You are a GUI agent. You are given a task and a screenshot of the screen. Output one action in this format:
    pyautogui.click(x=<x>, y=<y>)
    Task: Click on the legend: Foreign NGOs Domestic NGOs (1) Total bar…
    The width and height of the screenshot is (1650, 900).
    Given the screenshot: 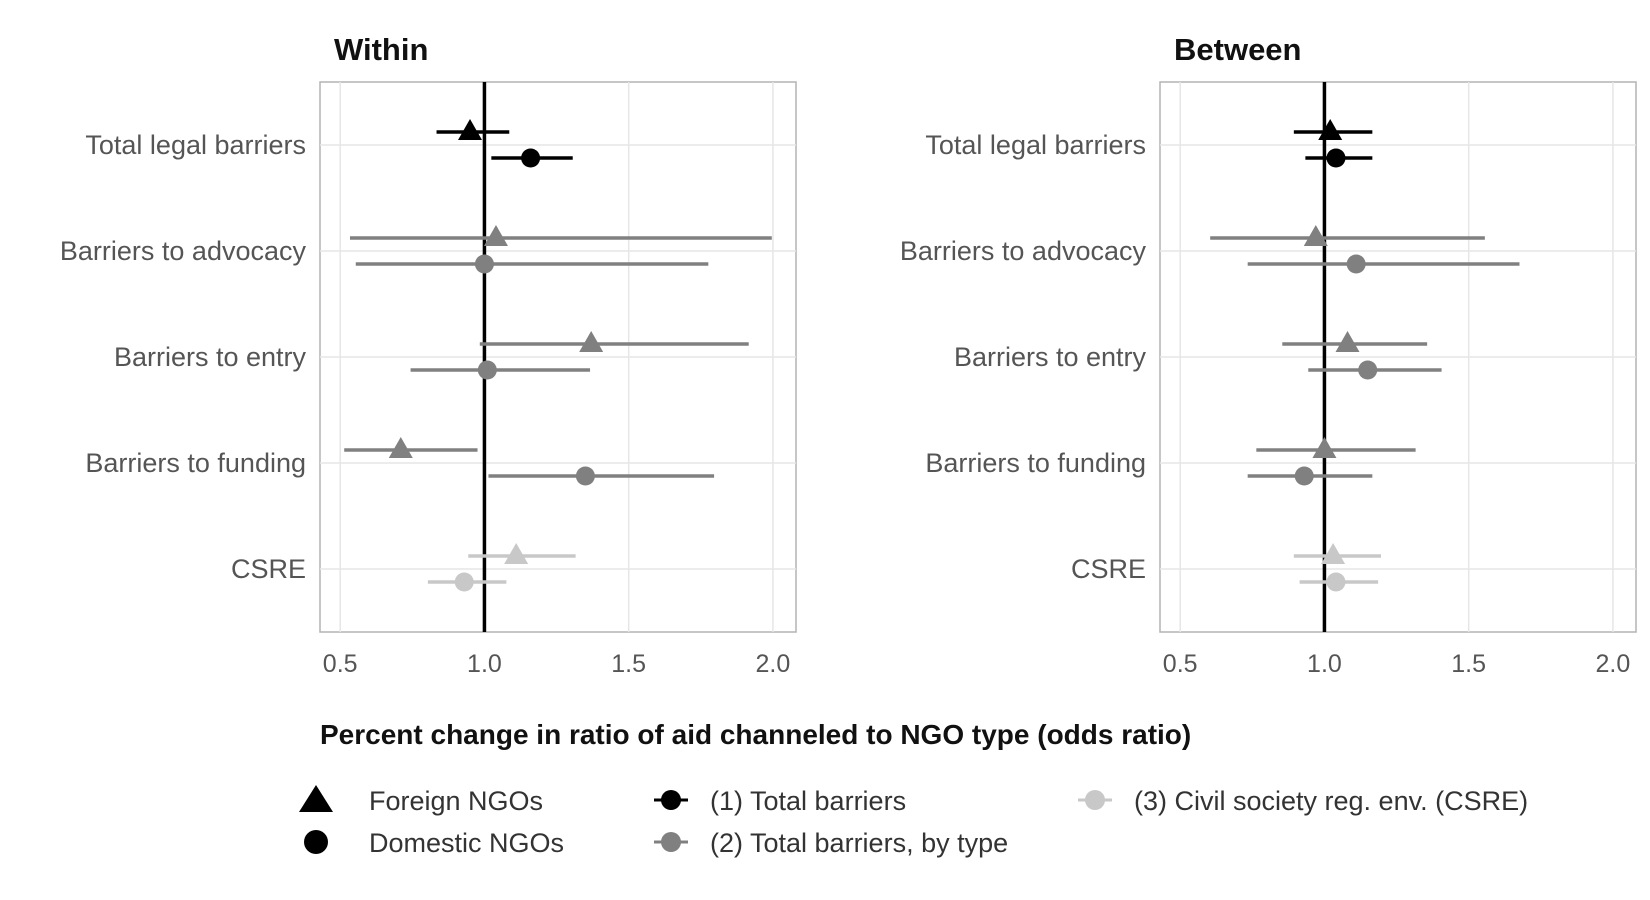 What is the action you would take?
    pyautogui.click(x=913, y=821)
    